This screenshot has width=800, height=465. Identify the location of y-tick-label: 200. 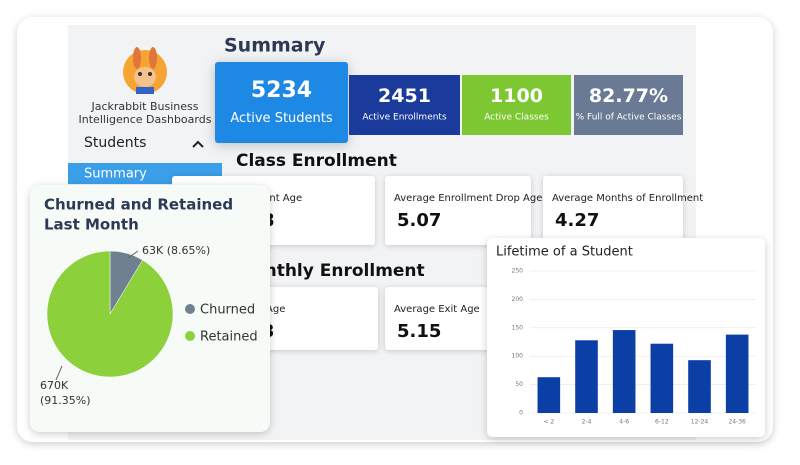
(518, 299).